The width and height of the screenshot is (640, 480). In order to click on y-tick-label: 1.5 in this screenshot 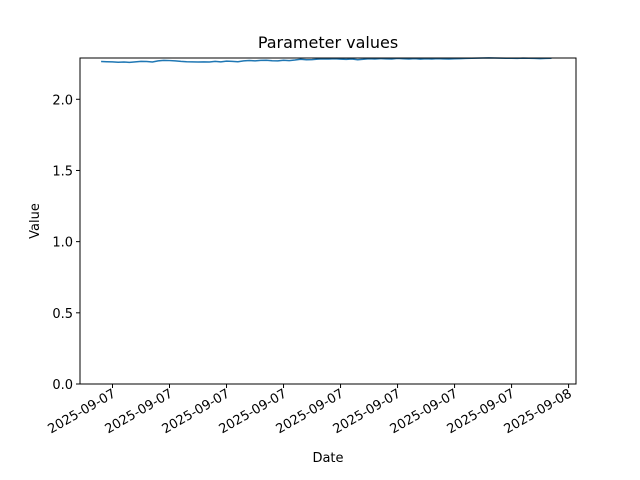, I will do `click(62, 171)`.